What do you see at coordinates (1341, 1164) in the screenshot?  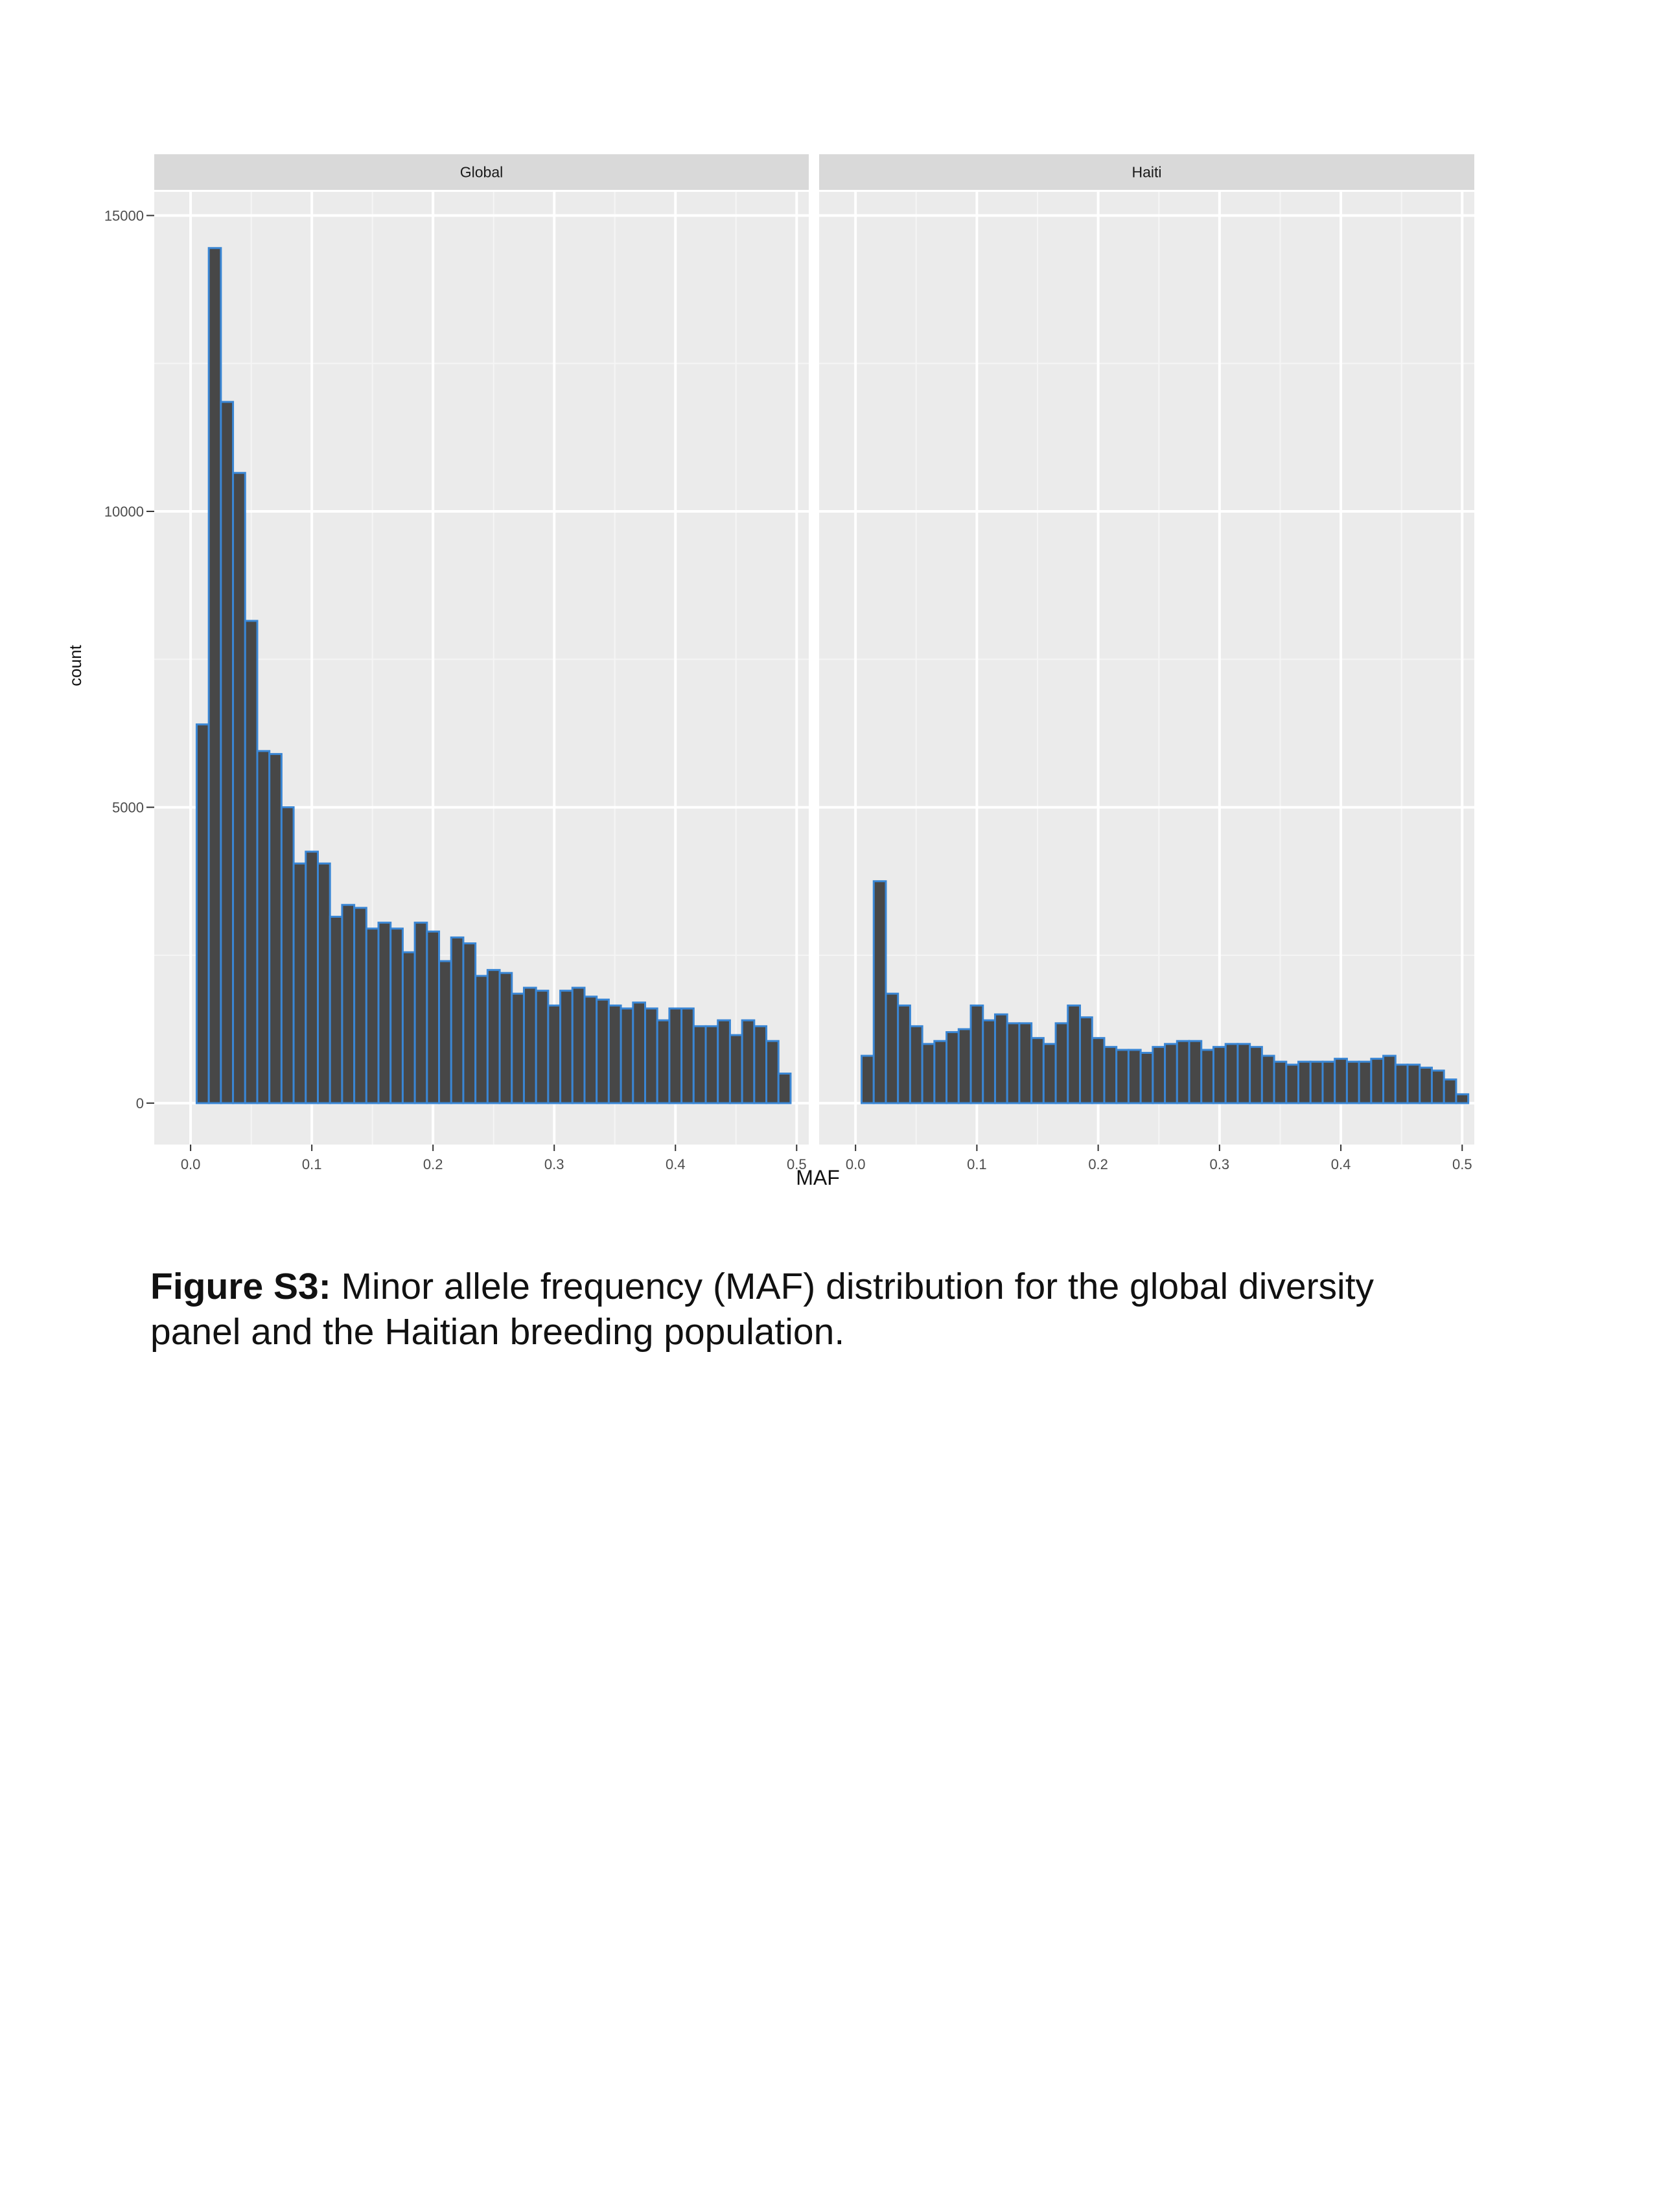 I see `x-tick-label: 0.4` at bounding box center [1341, 1164].